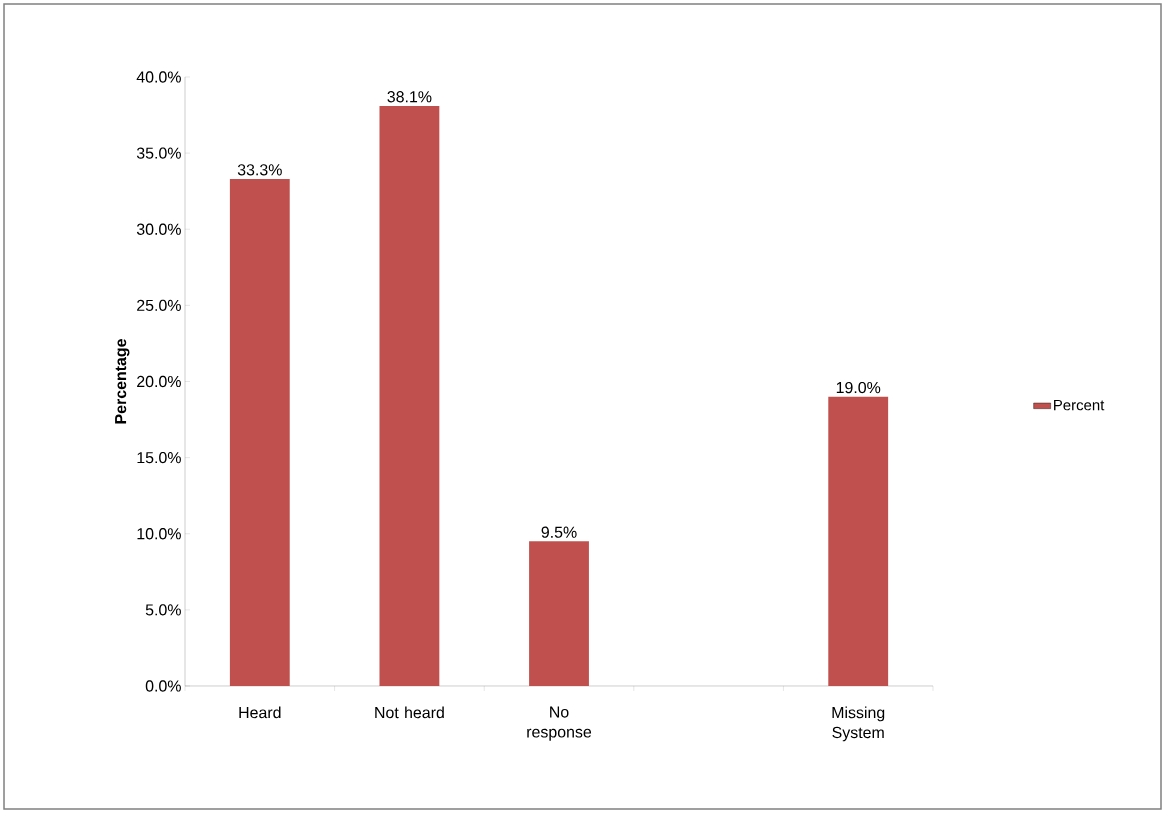 This screenshot has height=813, width=1165. I want to click on y-tick-label: 25.0%, so click(159, 305).